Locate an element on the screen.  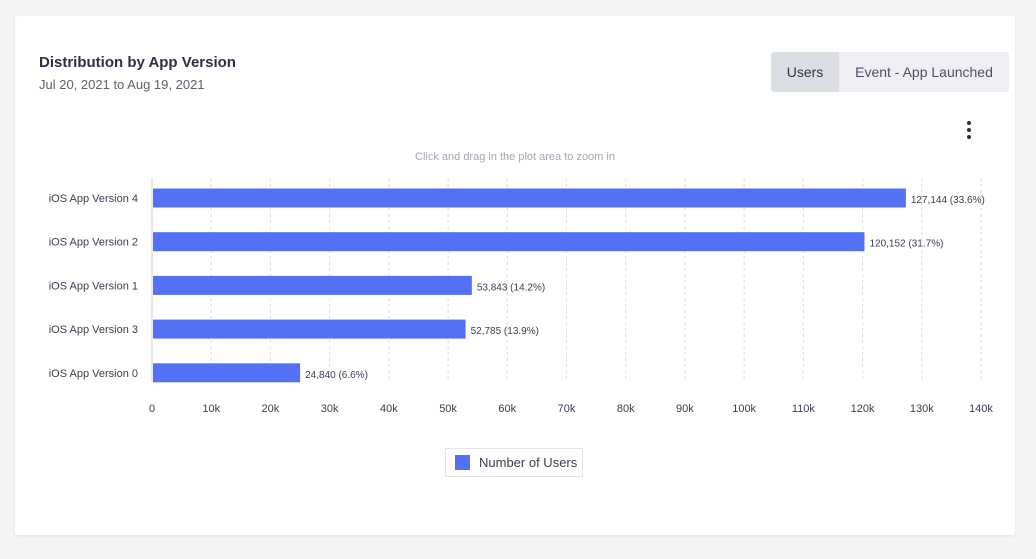
x-tick-label: 110k is located at coordinates (804, 409).